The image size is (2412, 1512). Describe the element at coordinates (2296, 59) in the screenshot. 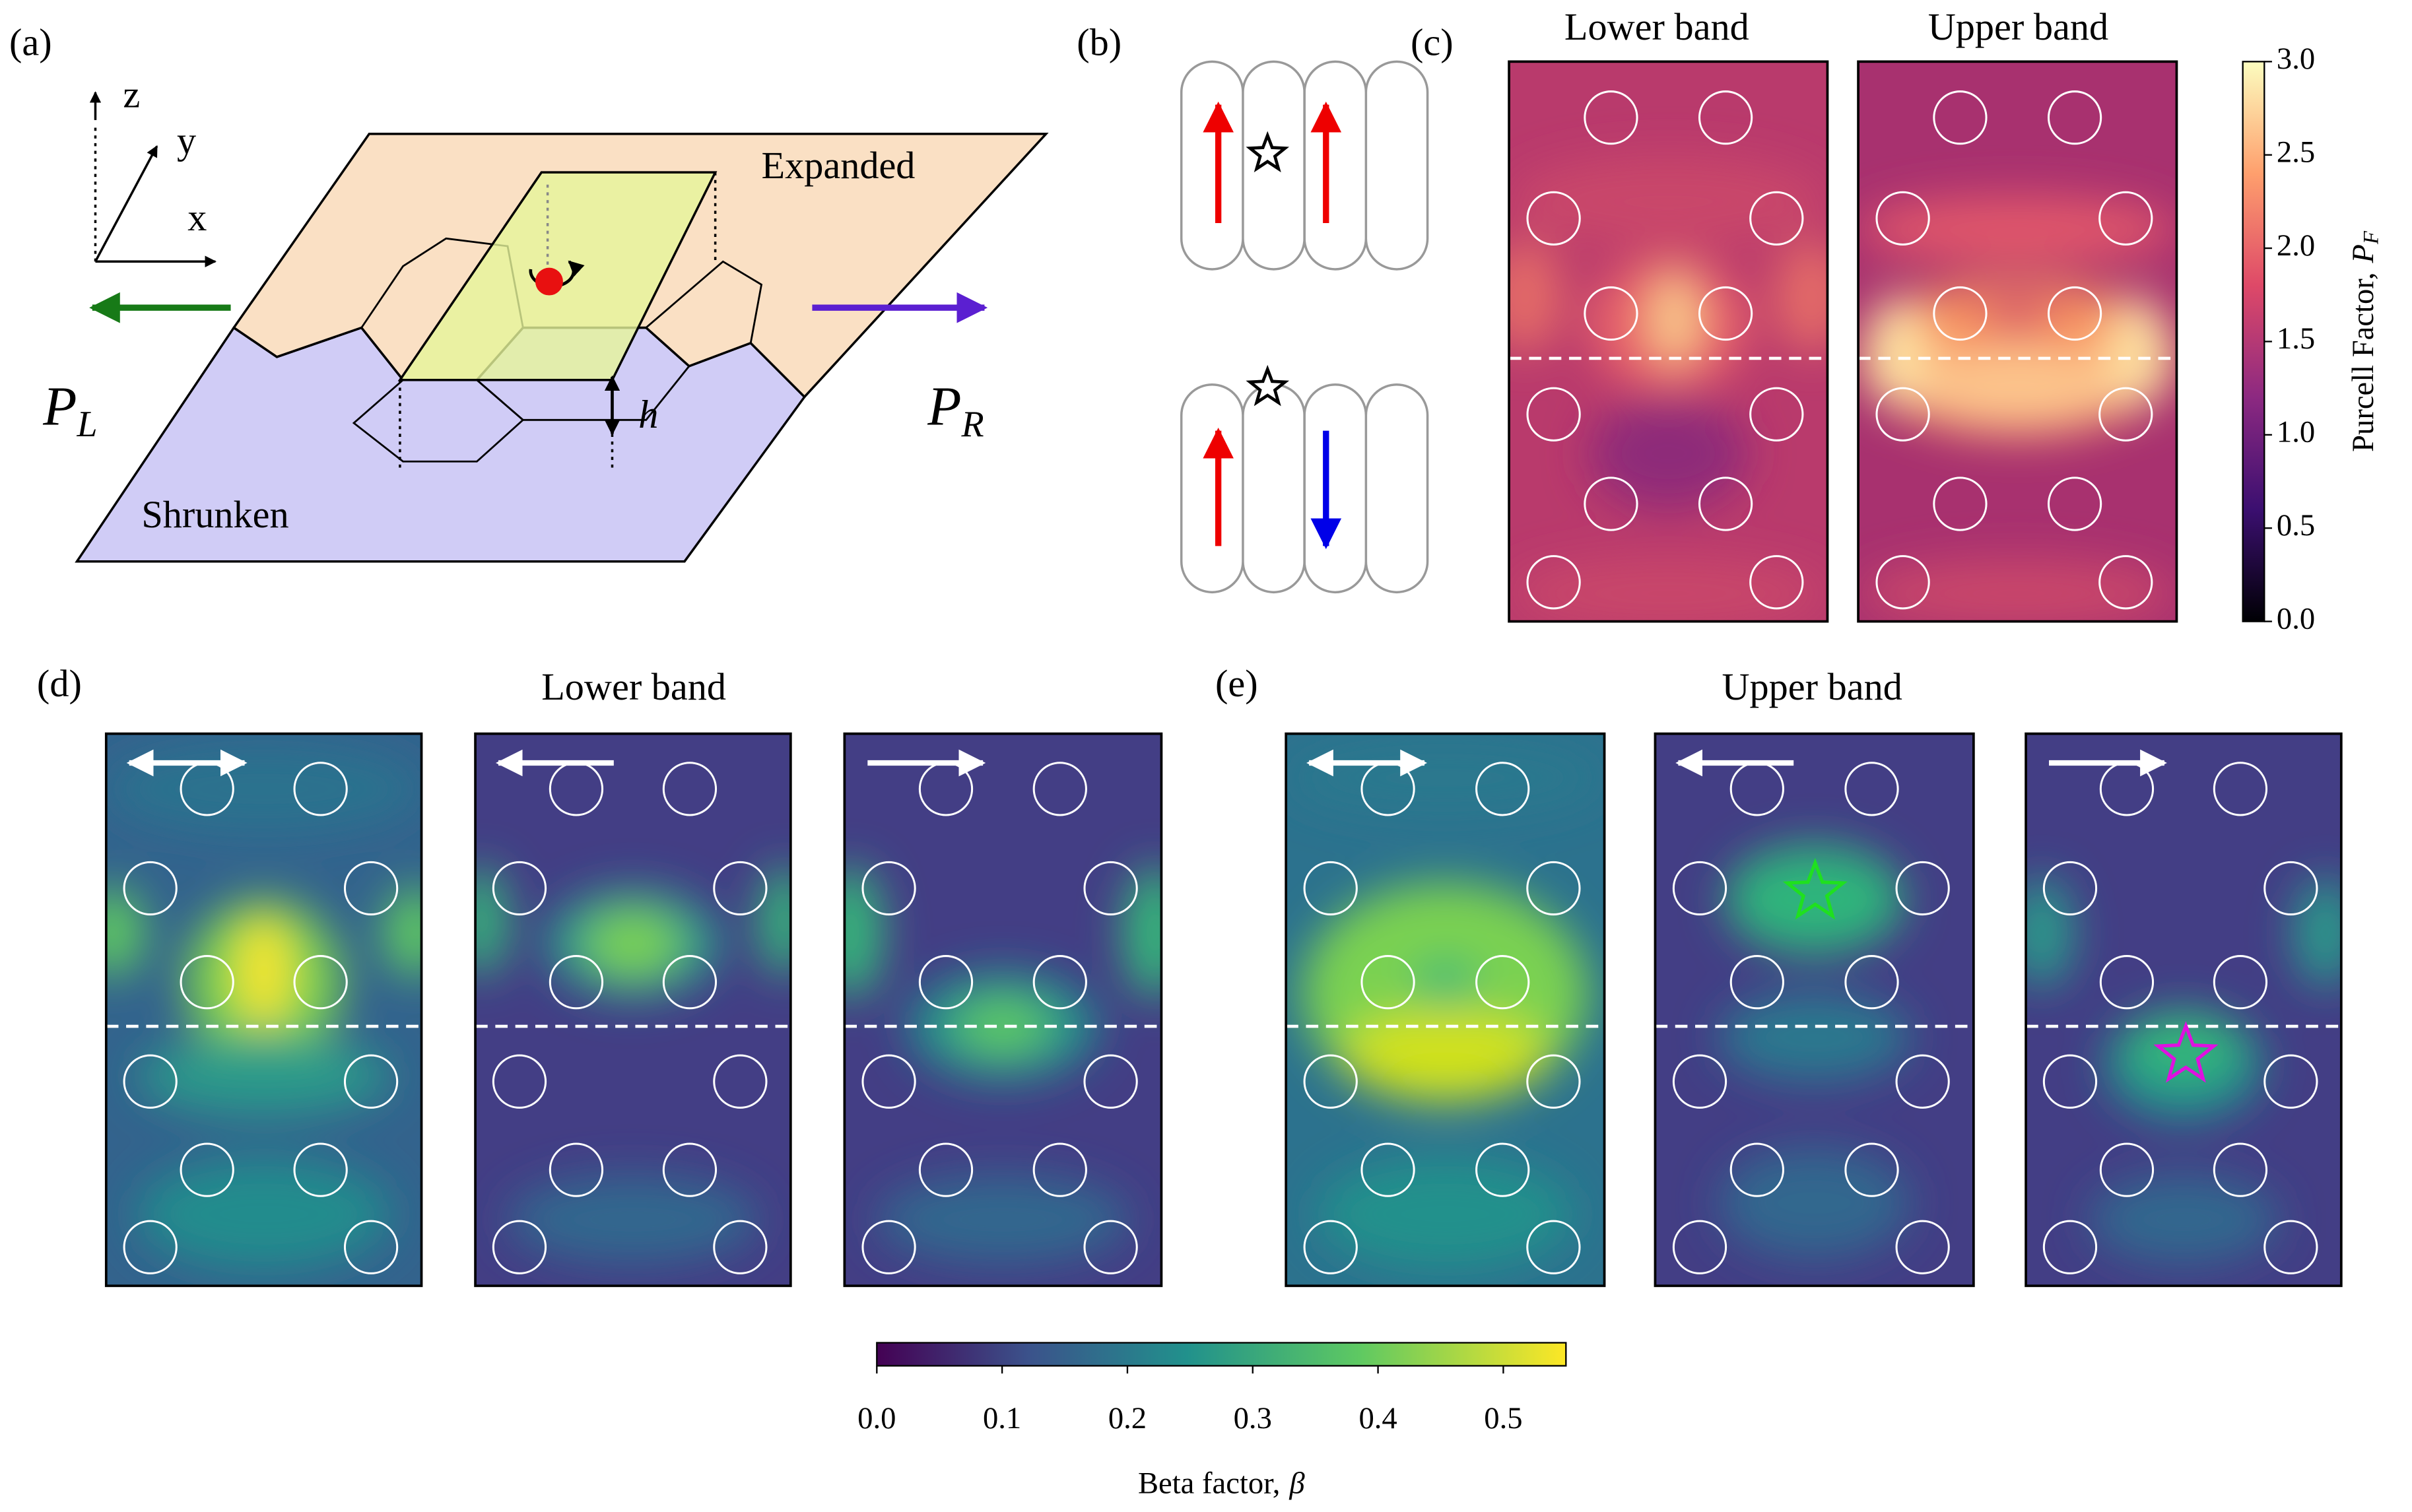

I see `colorbar-tick-label: 3.0` at that location.